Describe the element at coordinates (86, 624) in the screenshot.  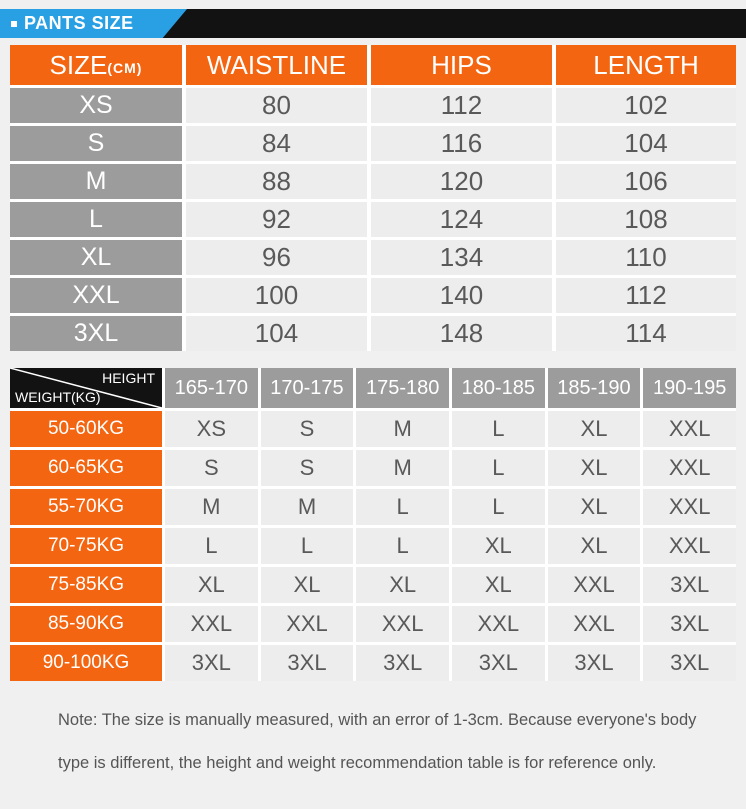
I see `weight-row-label: 85-90KG` at that location.